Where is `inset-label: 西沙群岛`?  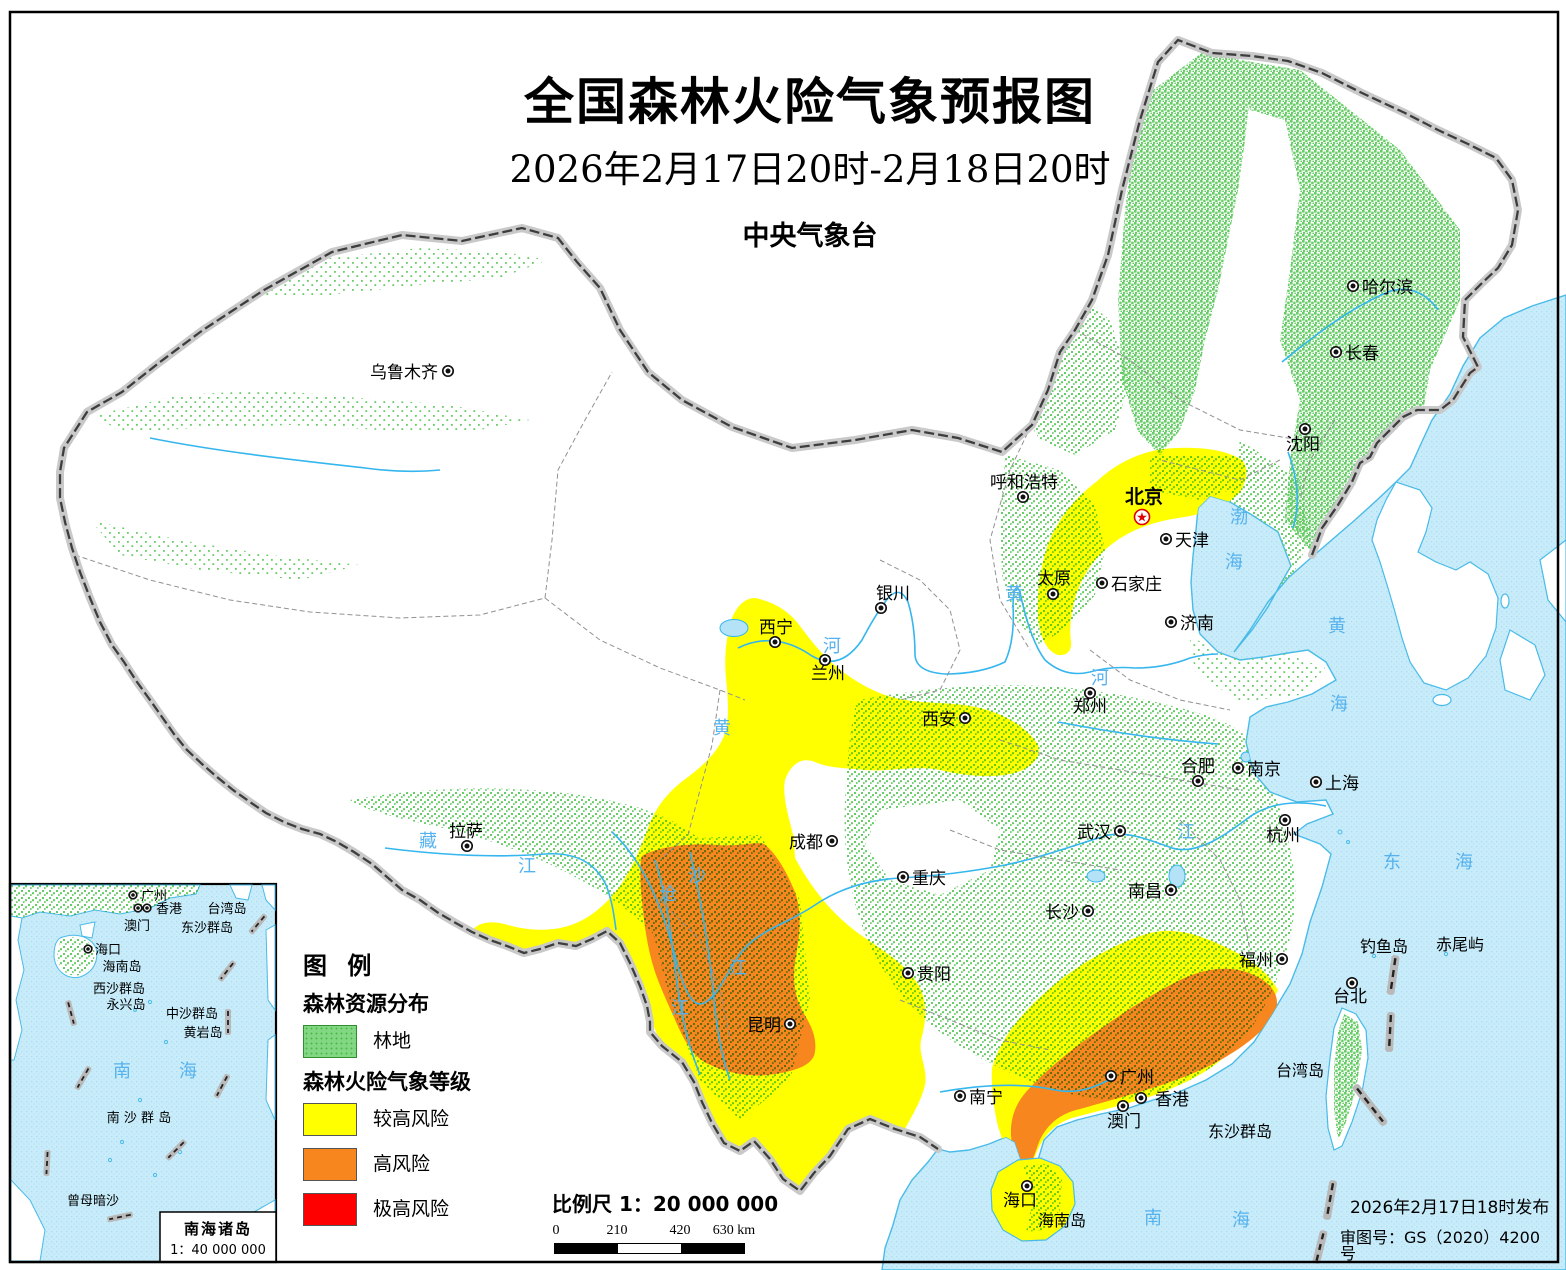
inset-label: 西沙群岛 is located at coordinates (119, 989).